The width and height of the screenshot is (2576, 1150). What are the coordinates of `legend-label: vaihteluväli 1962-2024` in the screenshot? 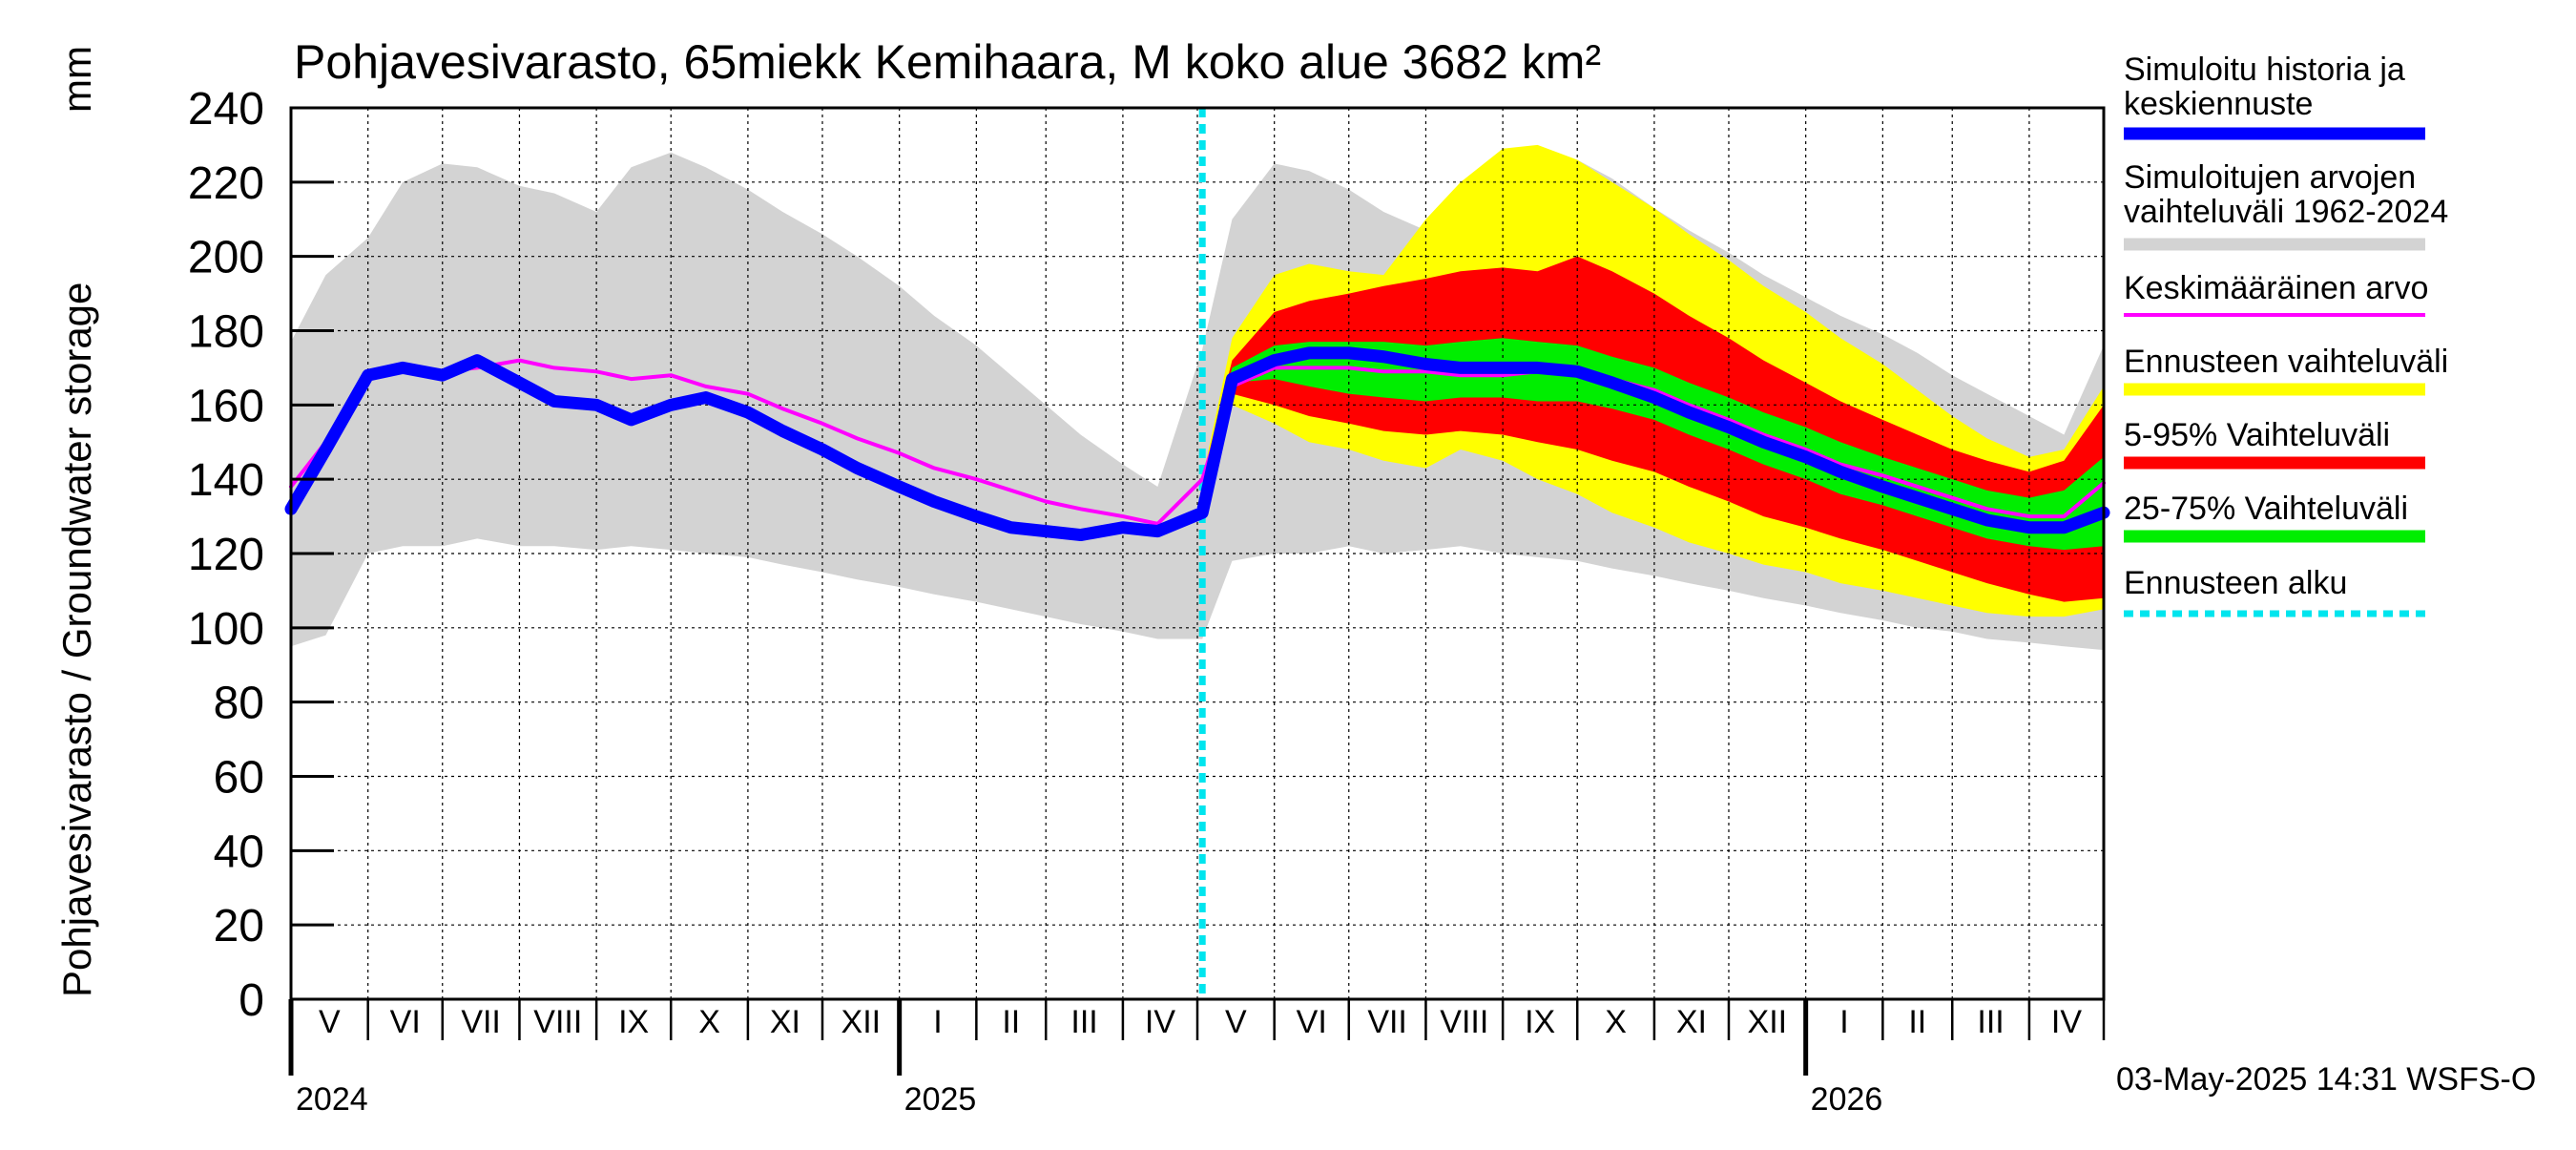 It's located at (2286, 212).